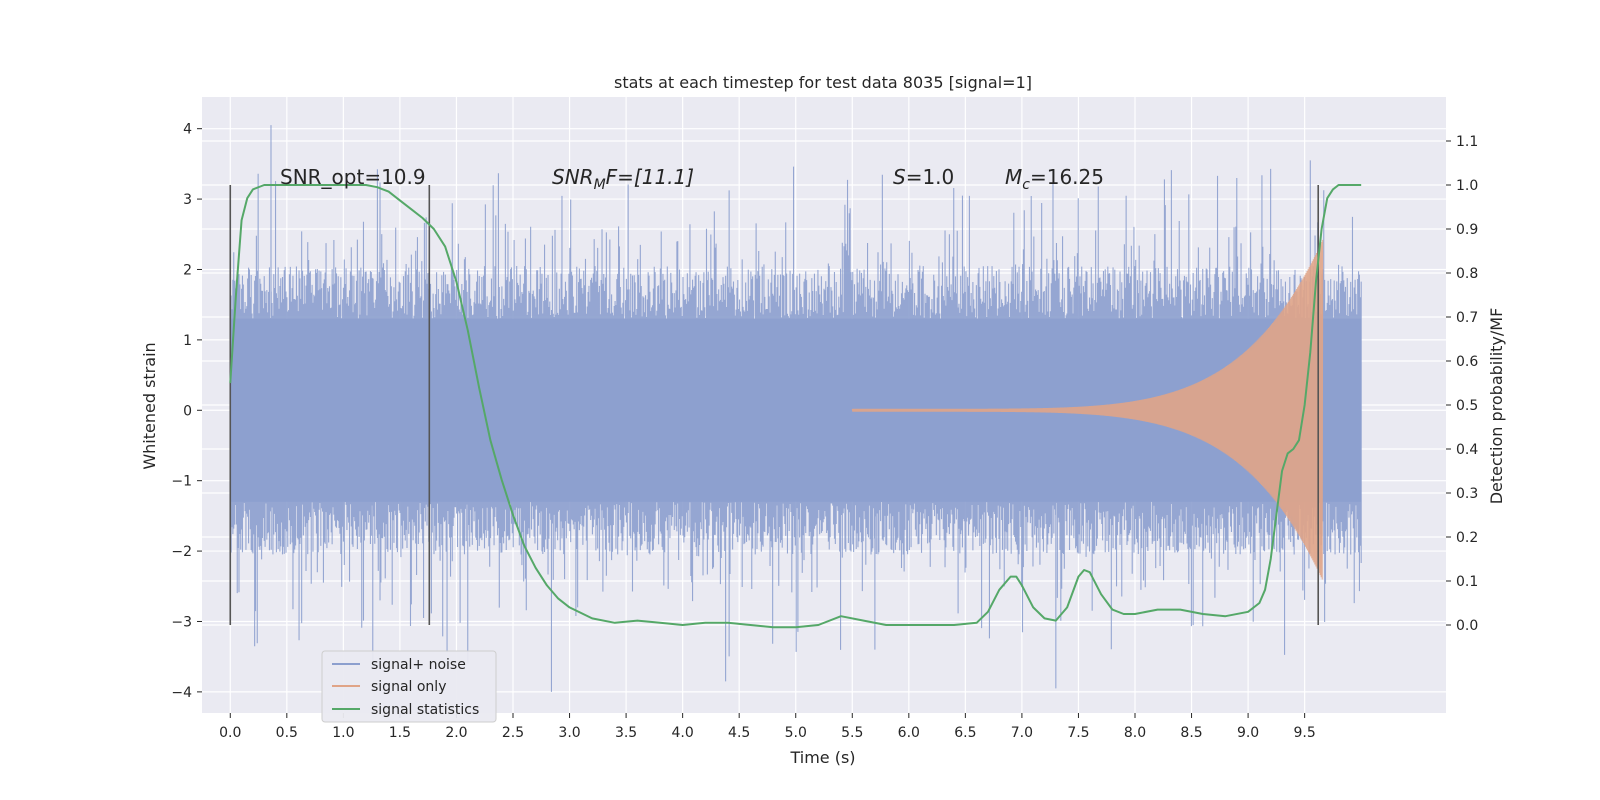  I want to click on annotation-snr-mf-sub: M, so click(600, 185).